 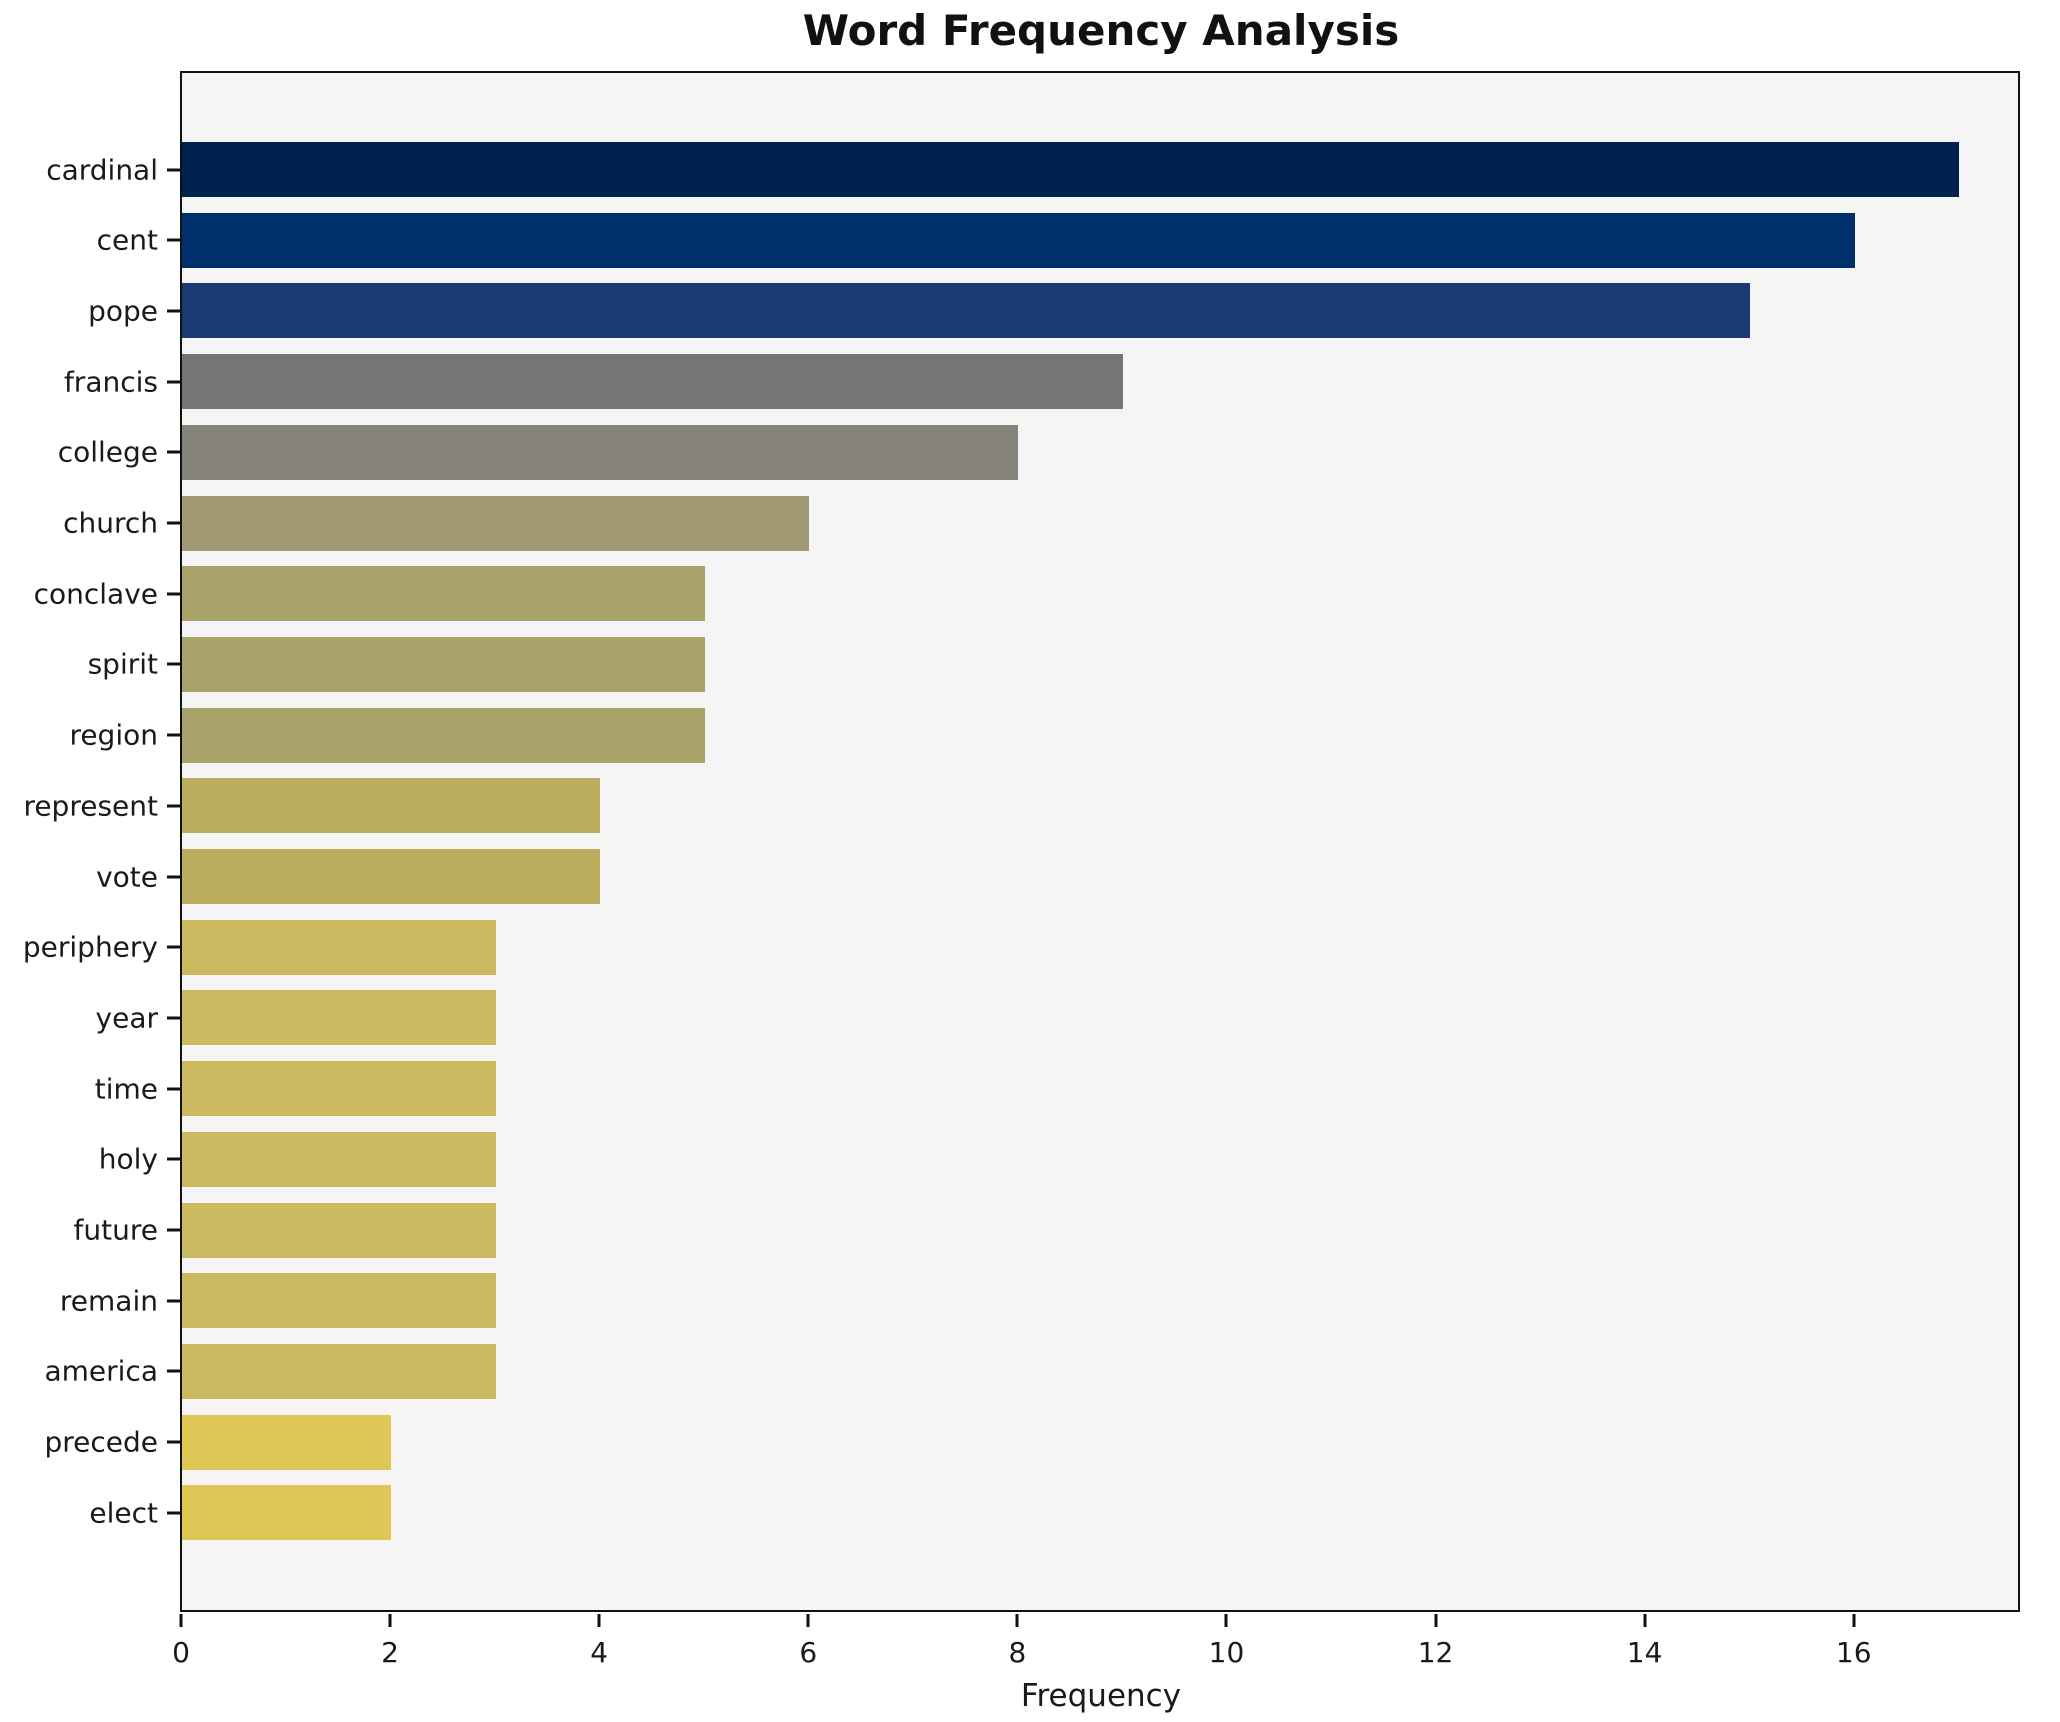 What do you see at coordinates (181, 1652) in the screenshot?
I see `xtick-label-0: 0` at bounding box center [181, 1652].